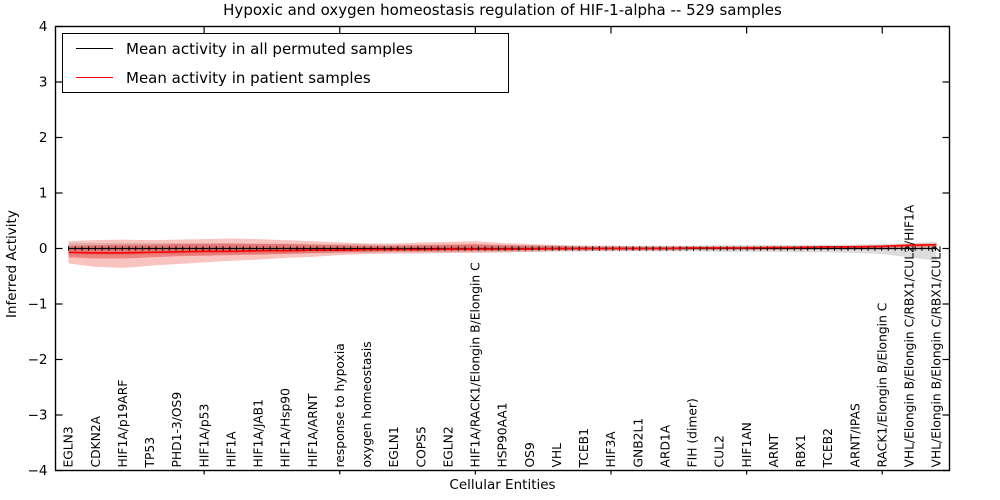  What do you see at coordinates (231, 449) in the screenshot?
I see `x-category-label: HIF1A` at bounding box center [231, 449].